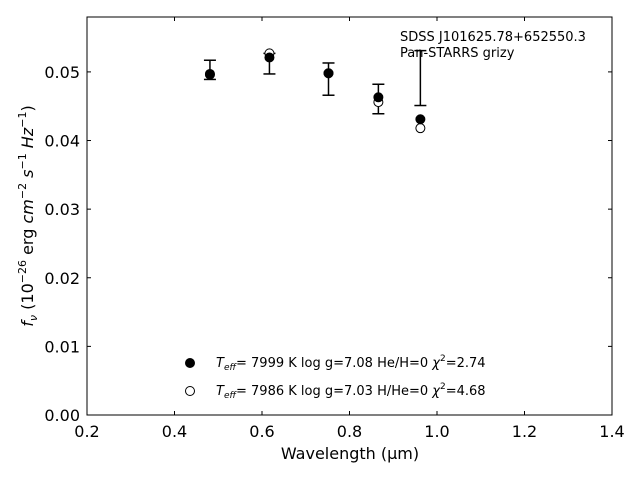 This screenshot has width=640, height=484. Describe the element at coordinates (349, 431) in the screenshot. I see `x-tick-label: 0.8` at that location.